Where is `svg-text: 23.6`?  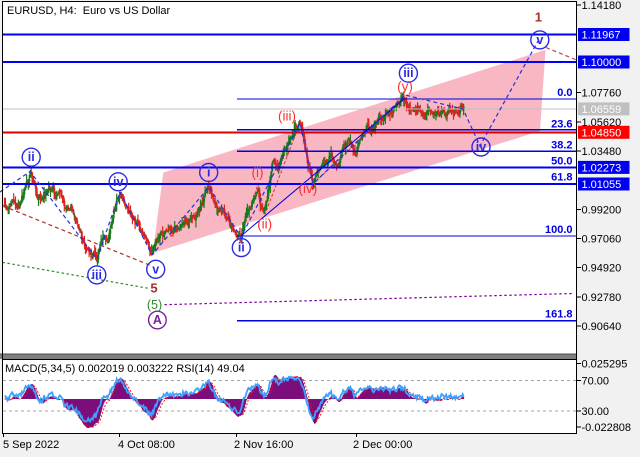
svg-text: 23.6 is located at coordinates (561, 124).